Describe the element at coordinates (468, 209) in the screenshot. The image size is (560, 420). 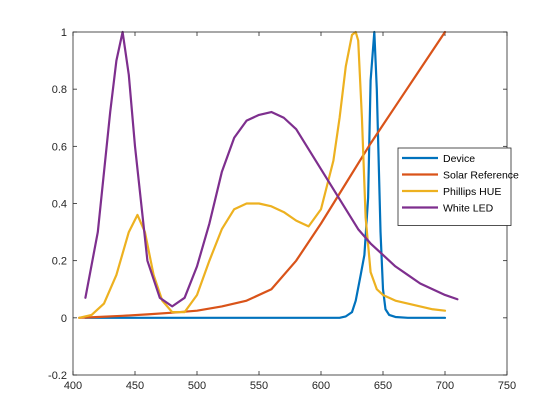
I see `legend-label: White LED` at that location.